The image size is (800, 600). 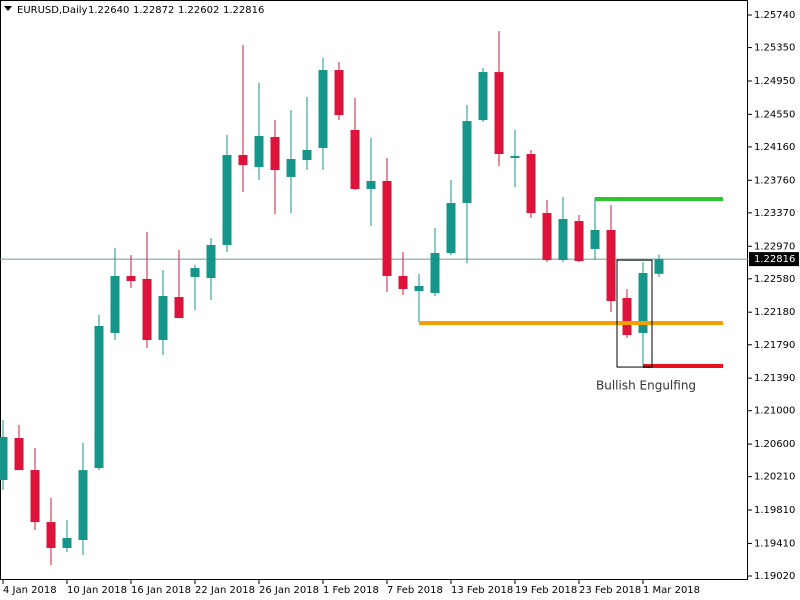 I want to click on y-tick-label: 1.21000, so click(x=774, y=411).